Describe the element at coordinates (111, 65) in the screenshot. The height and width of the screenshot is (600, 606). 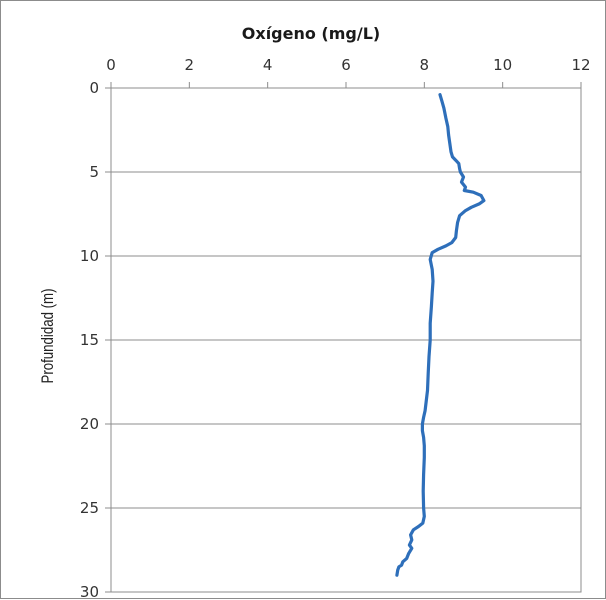
I see `x-tick-label: 0` at that location.